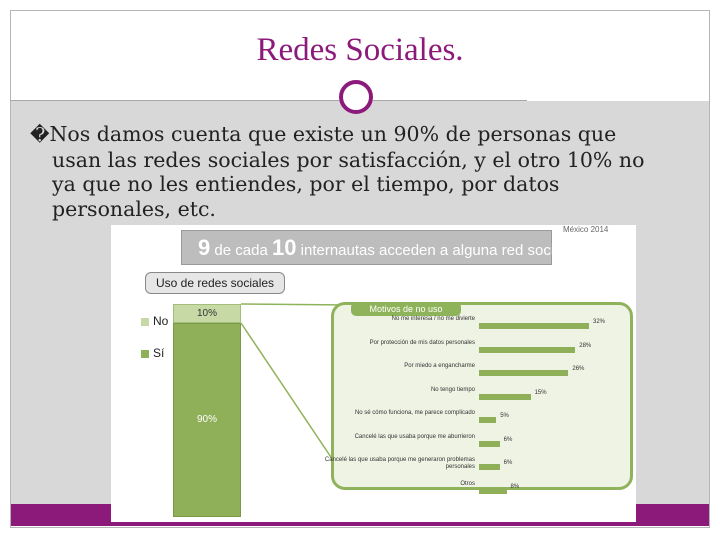 The width and height of the screenshot is (720, 540). I want to click on reason-value-label: 8%, so click(515, 486).